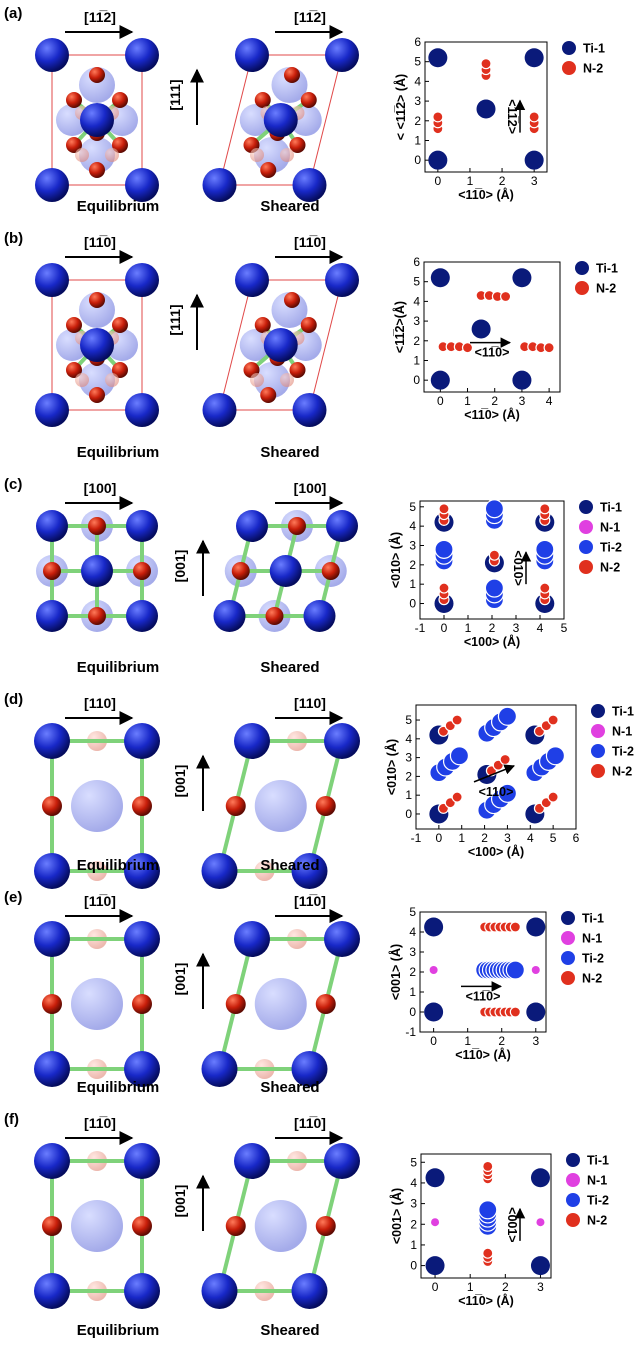  Describe the element at coordinates (118, 1087) in the screenshot. I see `equilibrium-caption: Equilibrium` at that location.